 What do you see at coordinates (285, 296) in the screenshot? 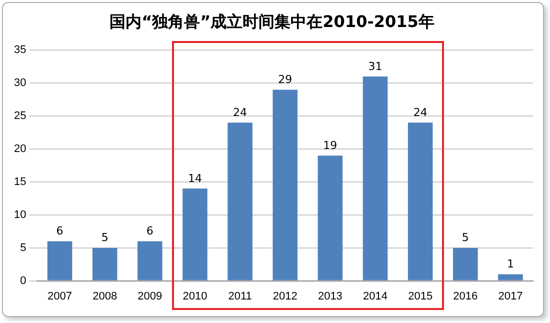
I see `x-tick-label: 2012` at bounding box center [285, 296].